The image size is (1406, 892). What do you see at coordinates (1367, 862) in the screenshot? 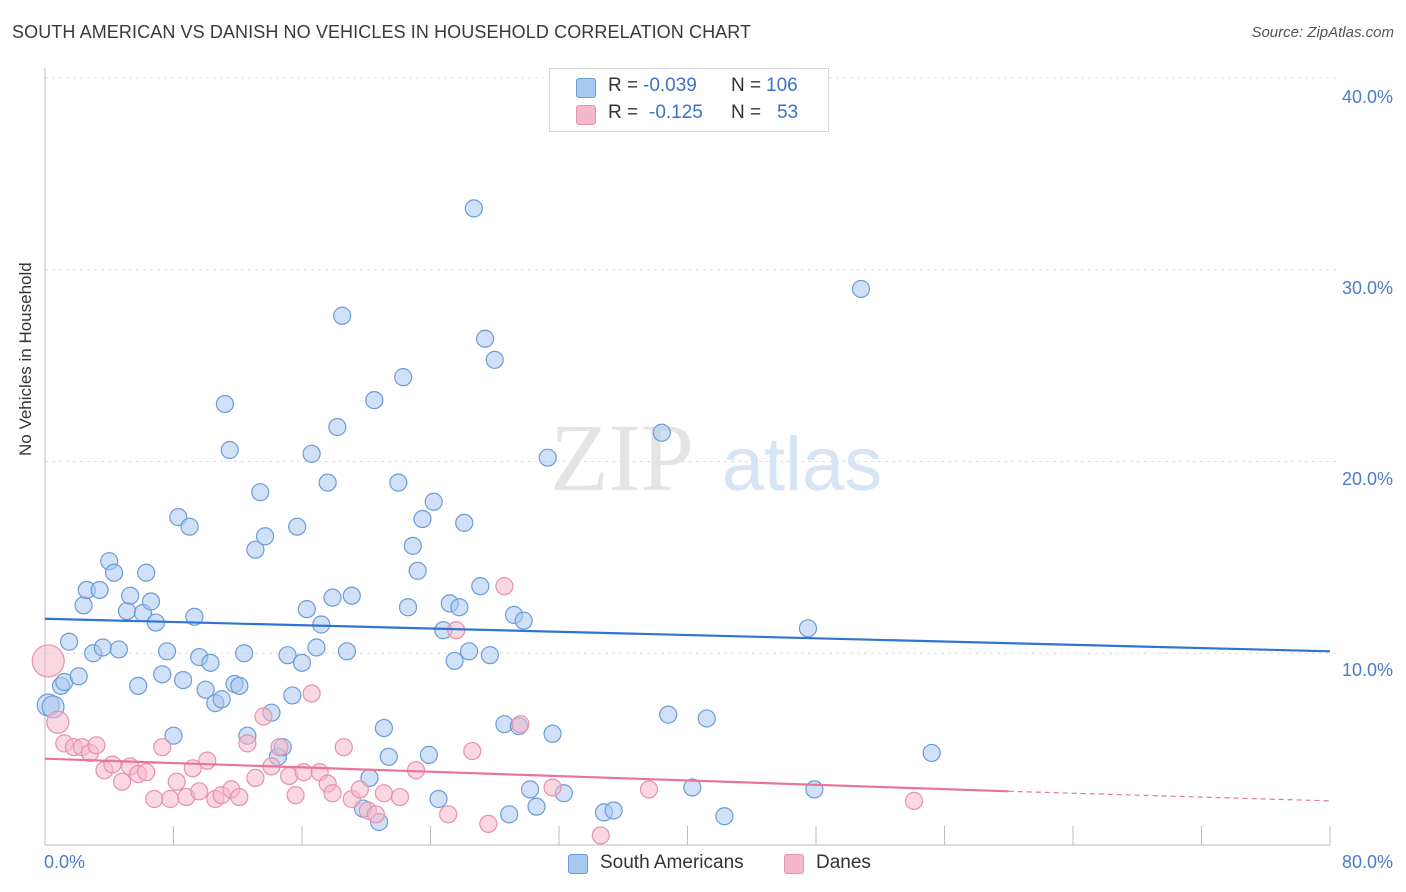
I see `x-tick-label-max: 80.0%` at bounding box center [1367, 862].